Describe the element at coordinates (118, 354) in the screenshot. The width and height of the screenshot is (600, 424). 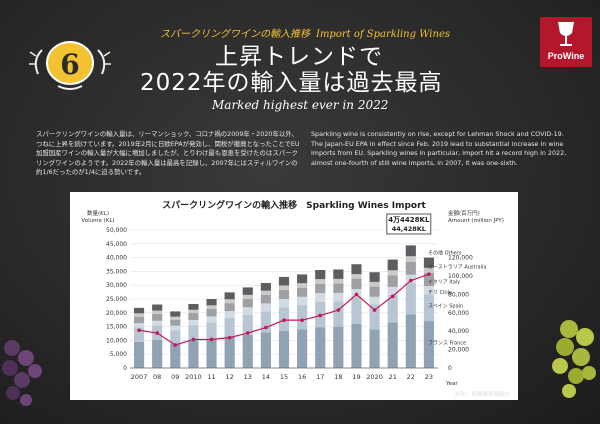
I see `y-tick-left: 5,000` at that location.